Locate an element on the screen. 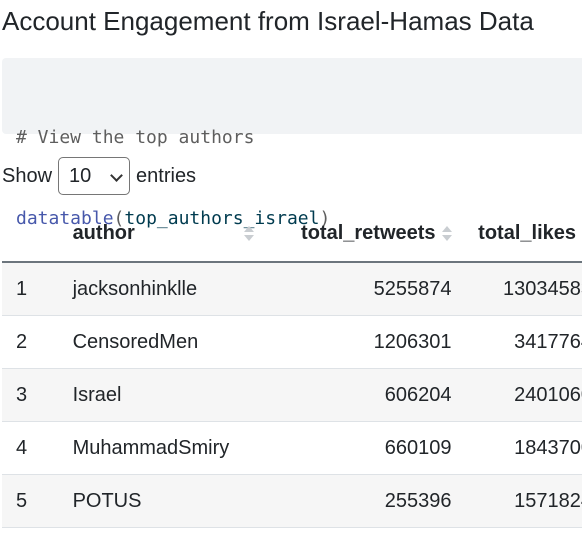 The image size is (582, 534). table-row: 1 jacksonhinklle 5255874 13034583 is located at coordinates (292, 289).